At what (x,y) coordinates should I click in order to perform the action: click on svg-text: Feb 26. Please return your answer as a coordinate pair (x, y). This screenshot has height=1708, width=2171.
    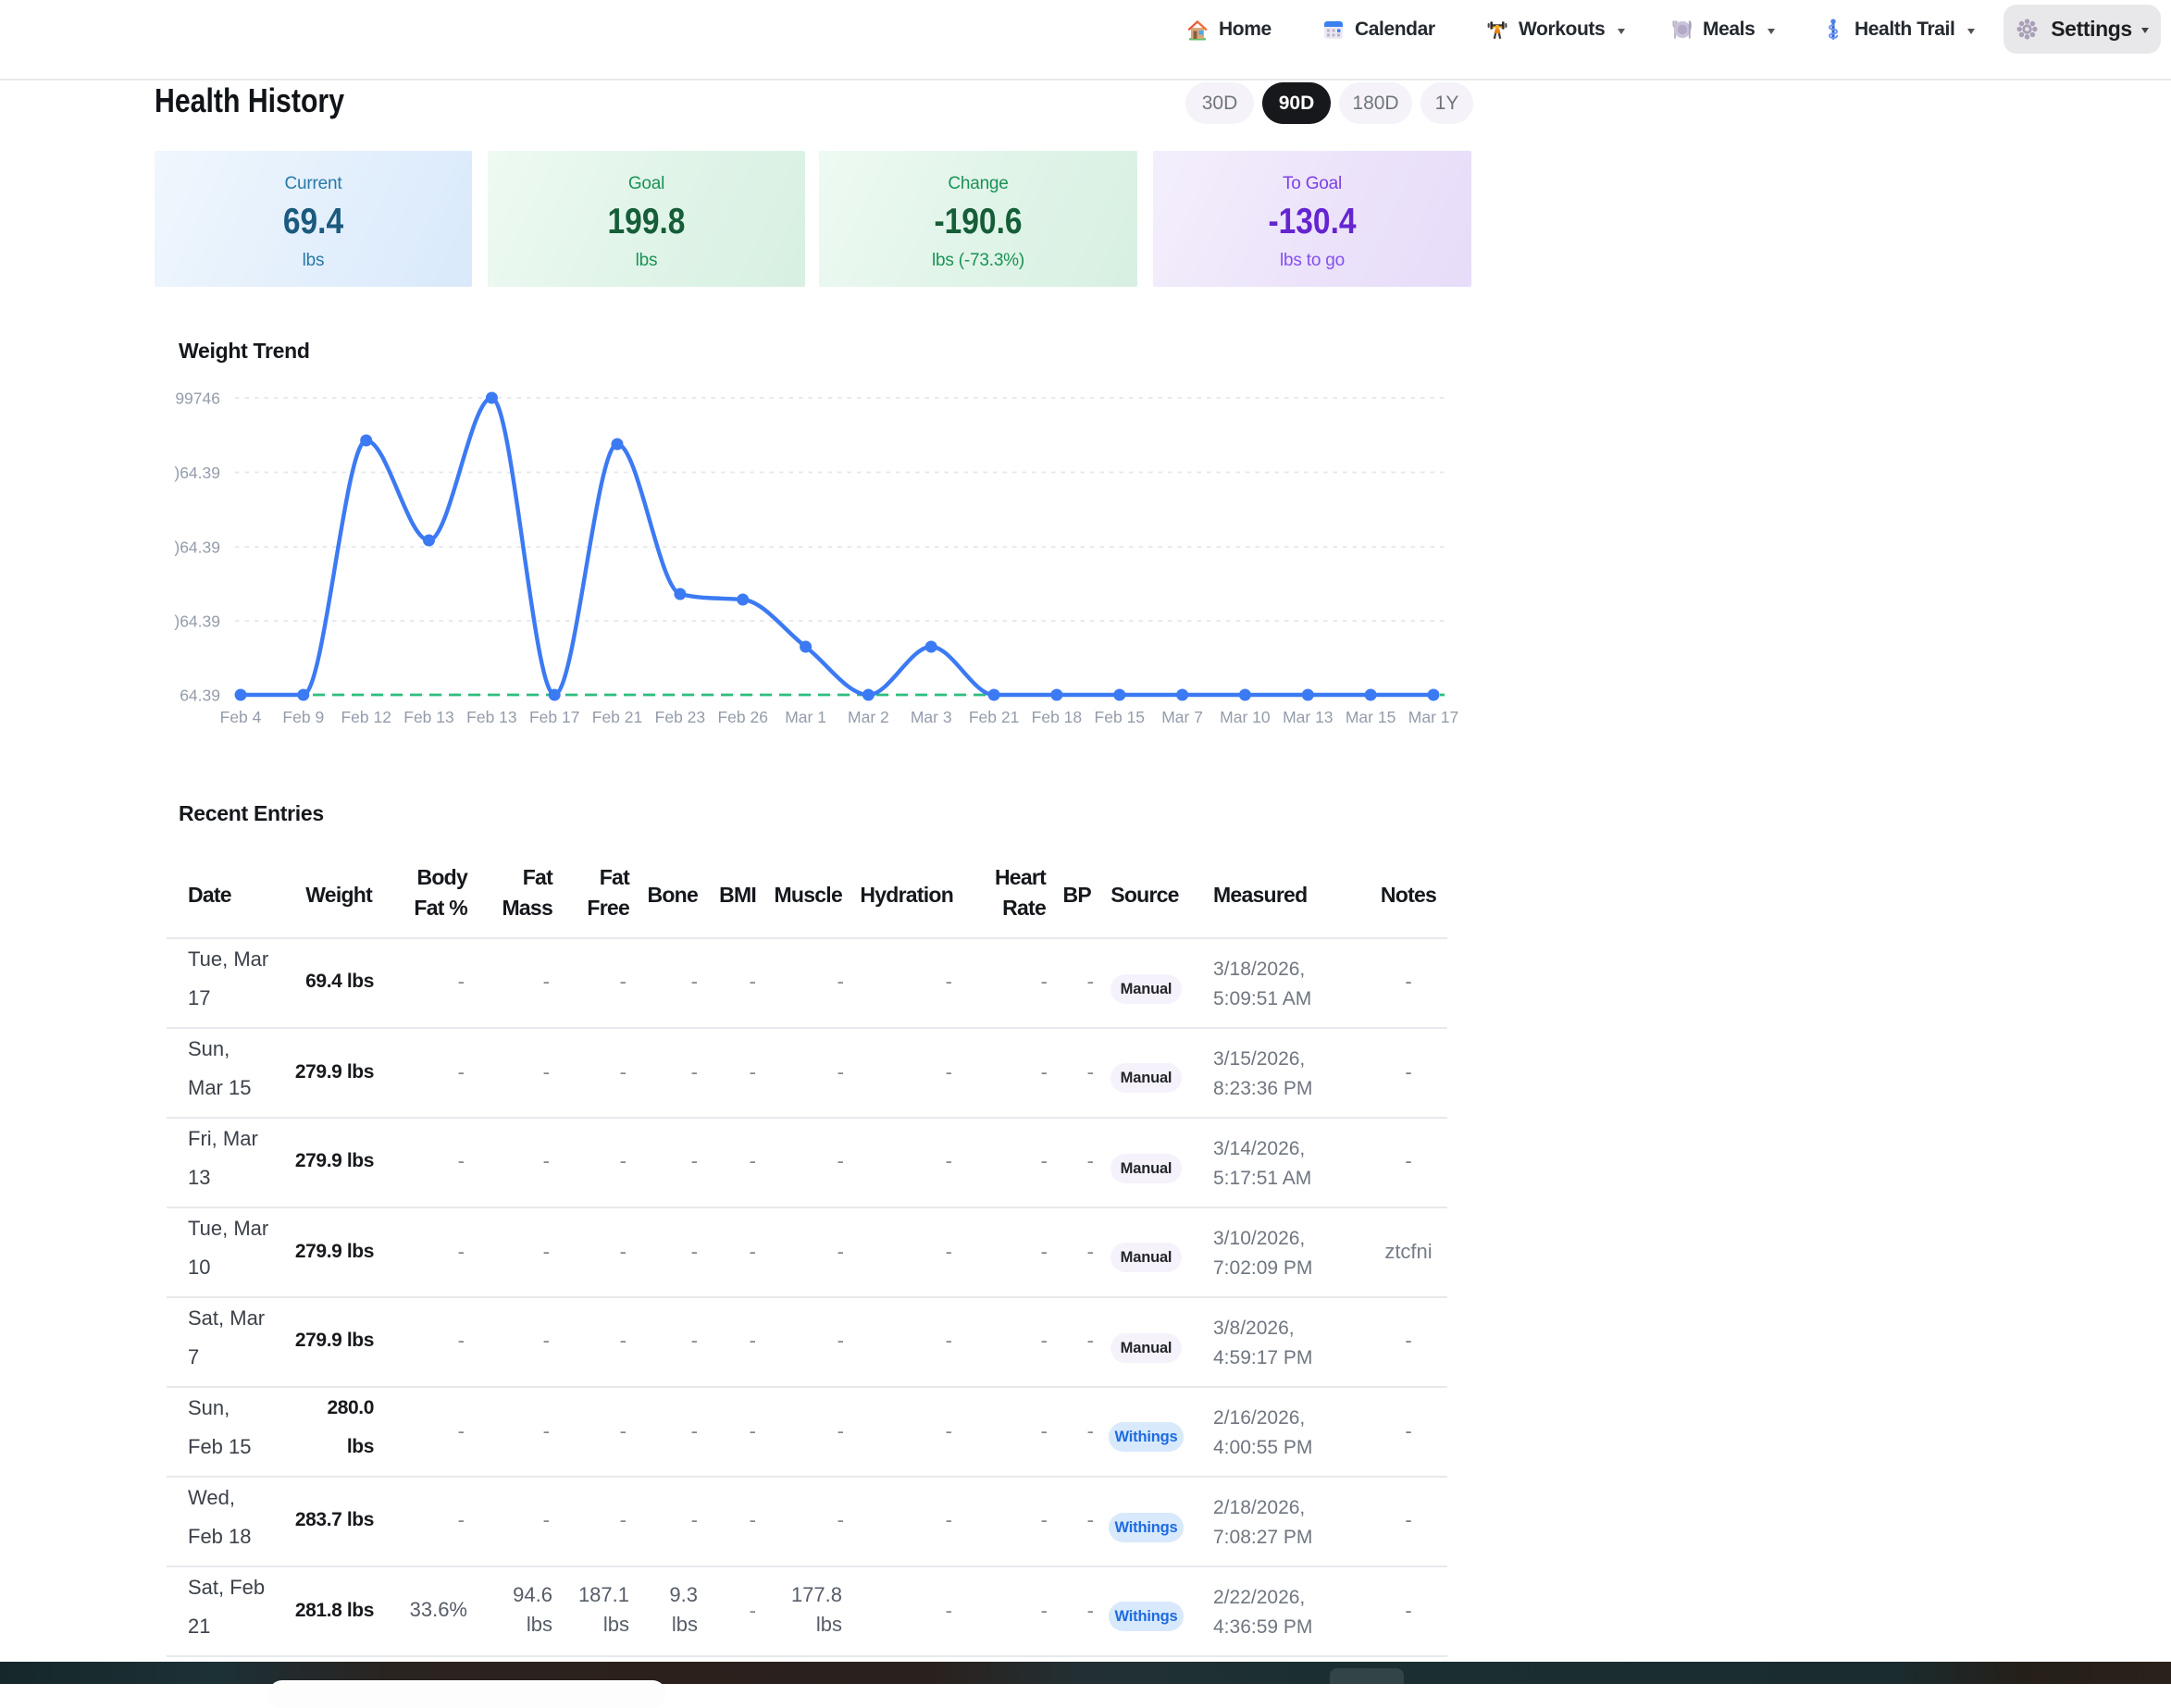
    Looking at the image, I should click on (742, 717).